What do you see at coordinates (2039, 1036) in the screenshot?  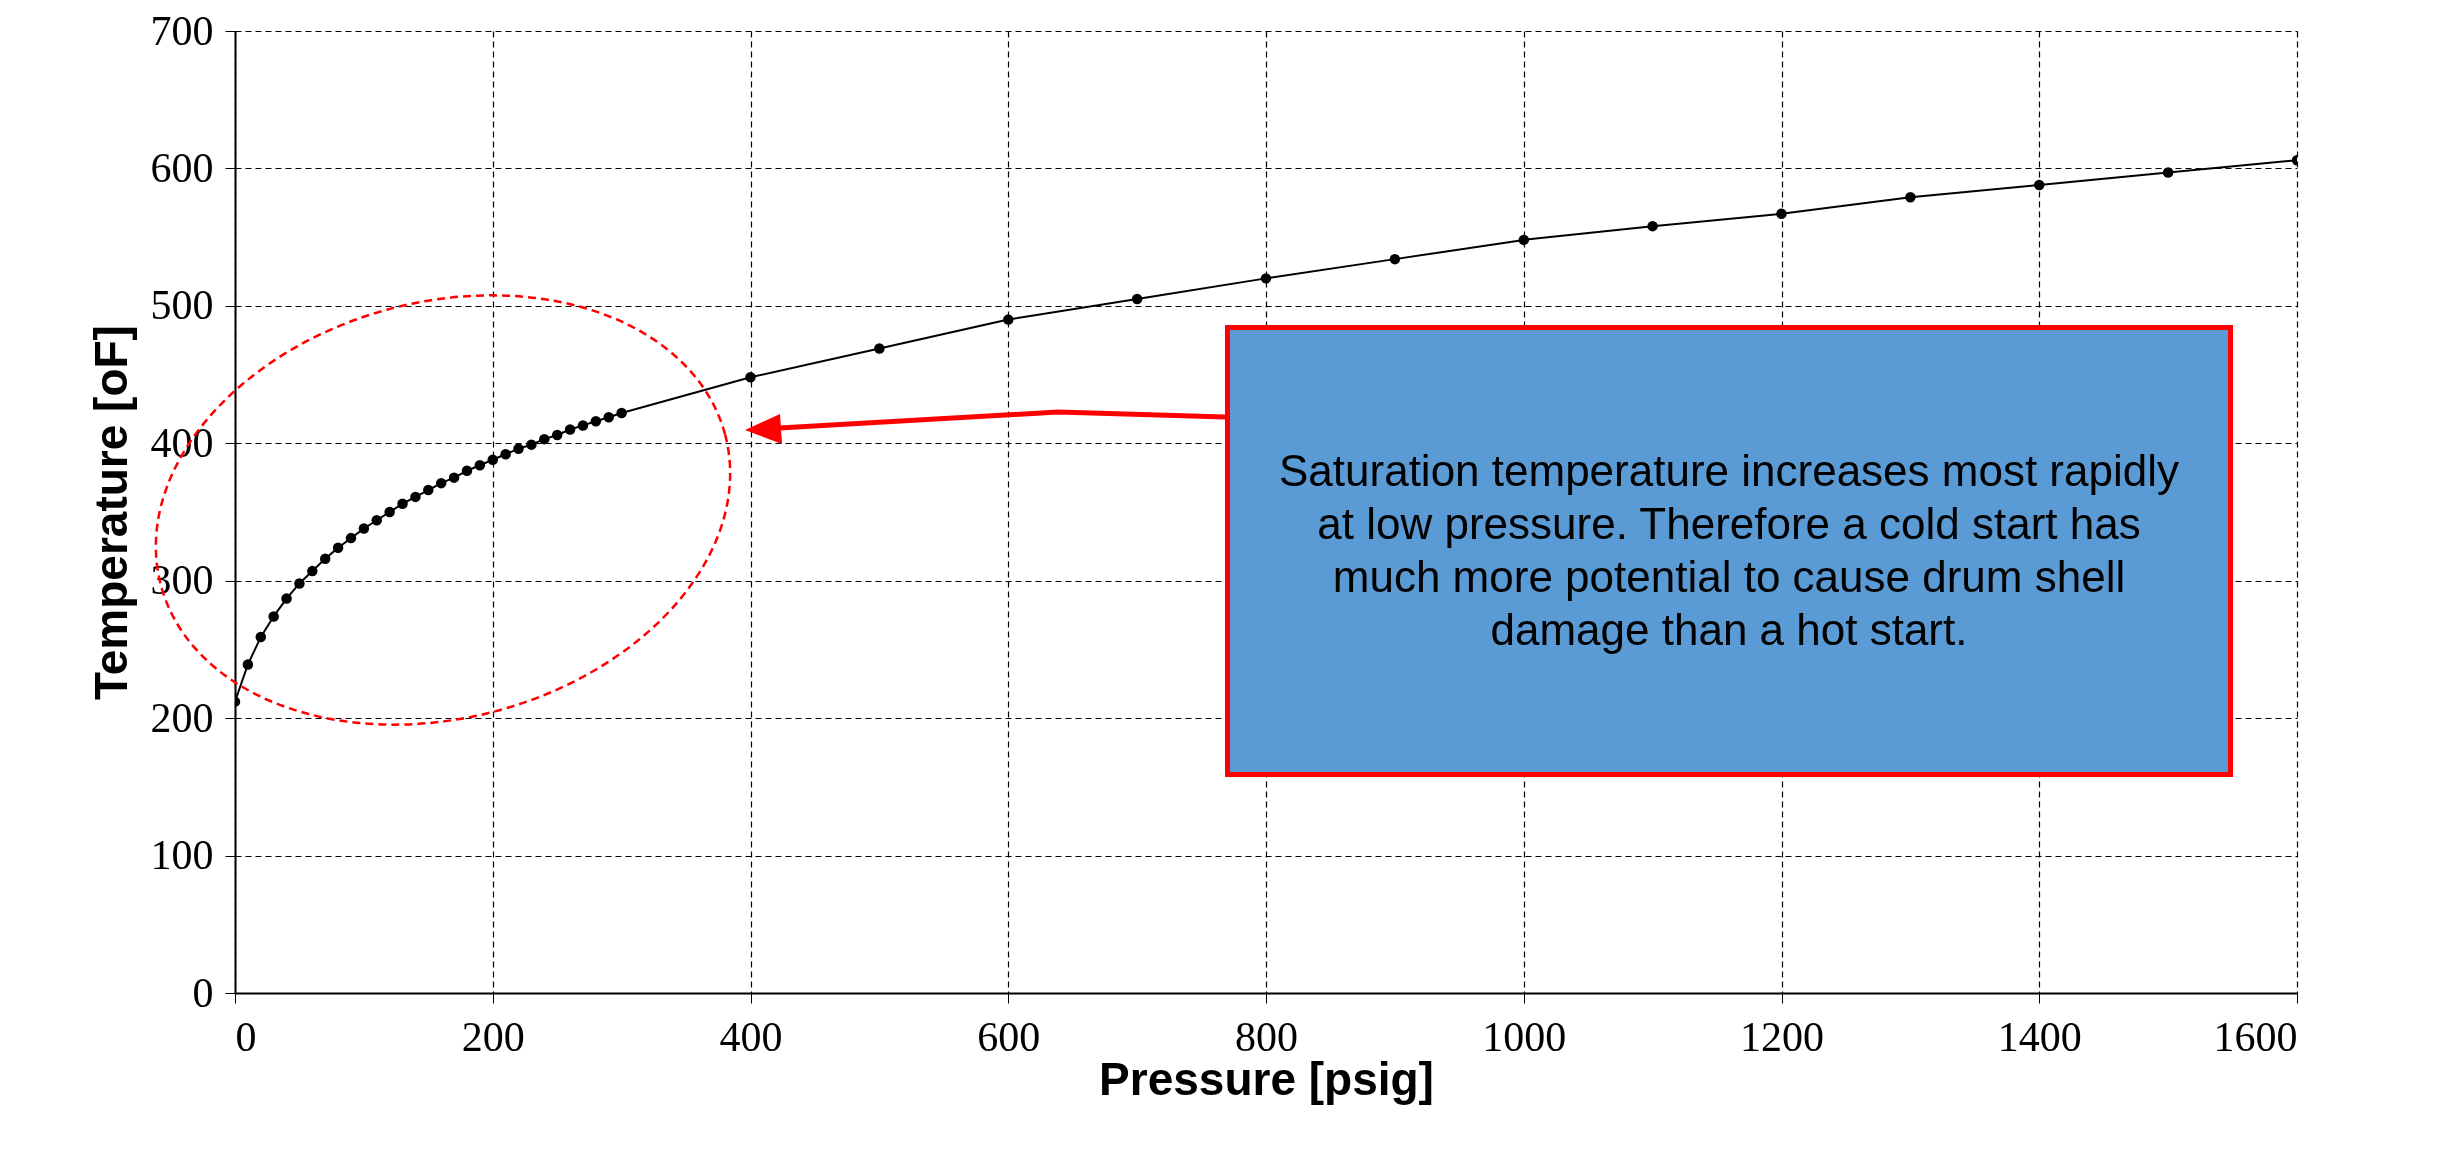 I see `x-tick-label: 1400` at bounding box center [2039, 1036].